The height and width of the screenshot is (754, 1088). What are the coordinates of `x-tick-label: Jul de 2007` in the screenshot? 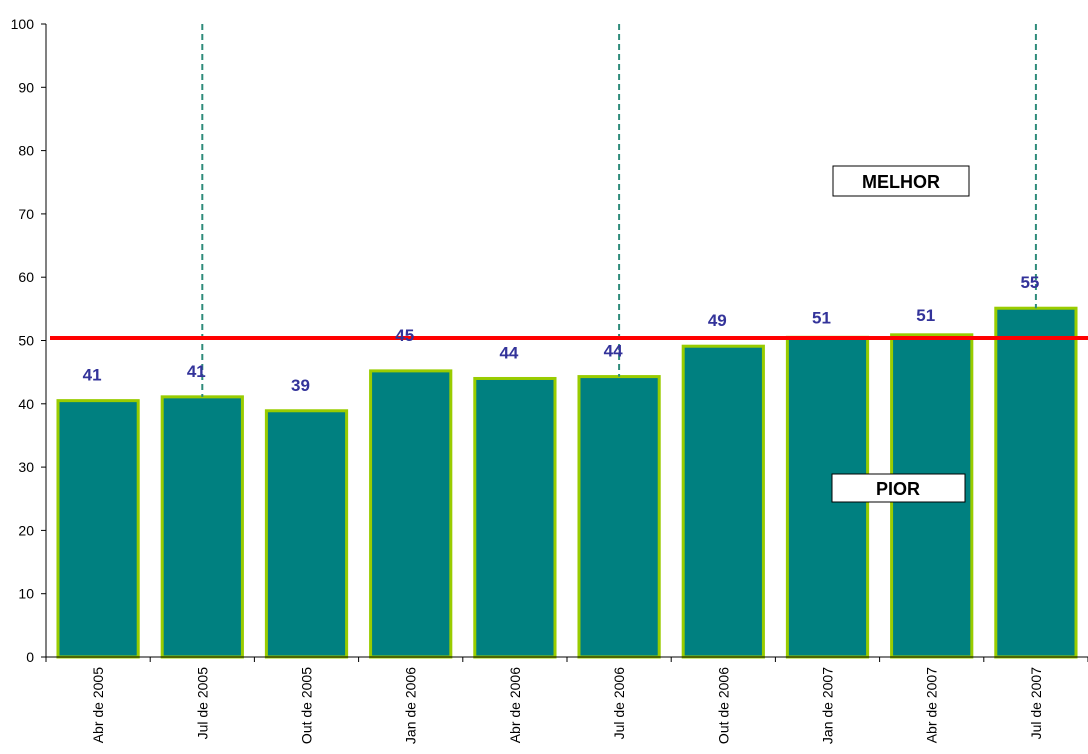 It's located at (1036, 703).